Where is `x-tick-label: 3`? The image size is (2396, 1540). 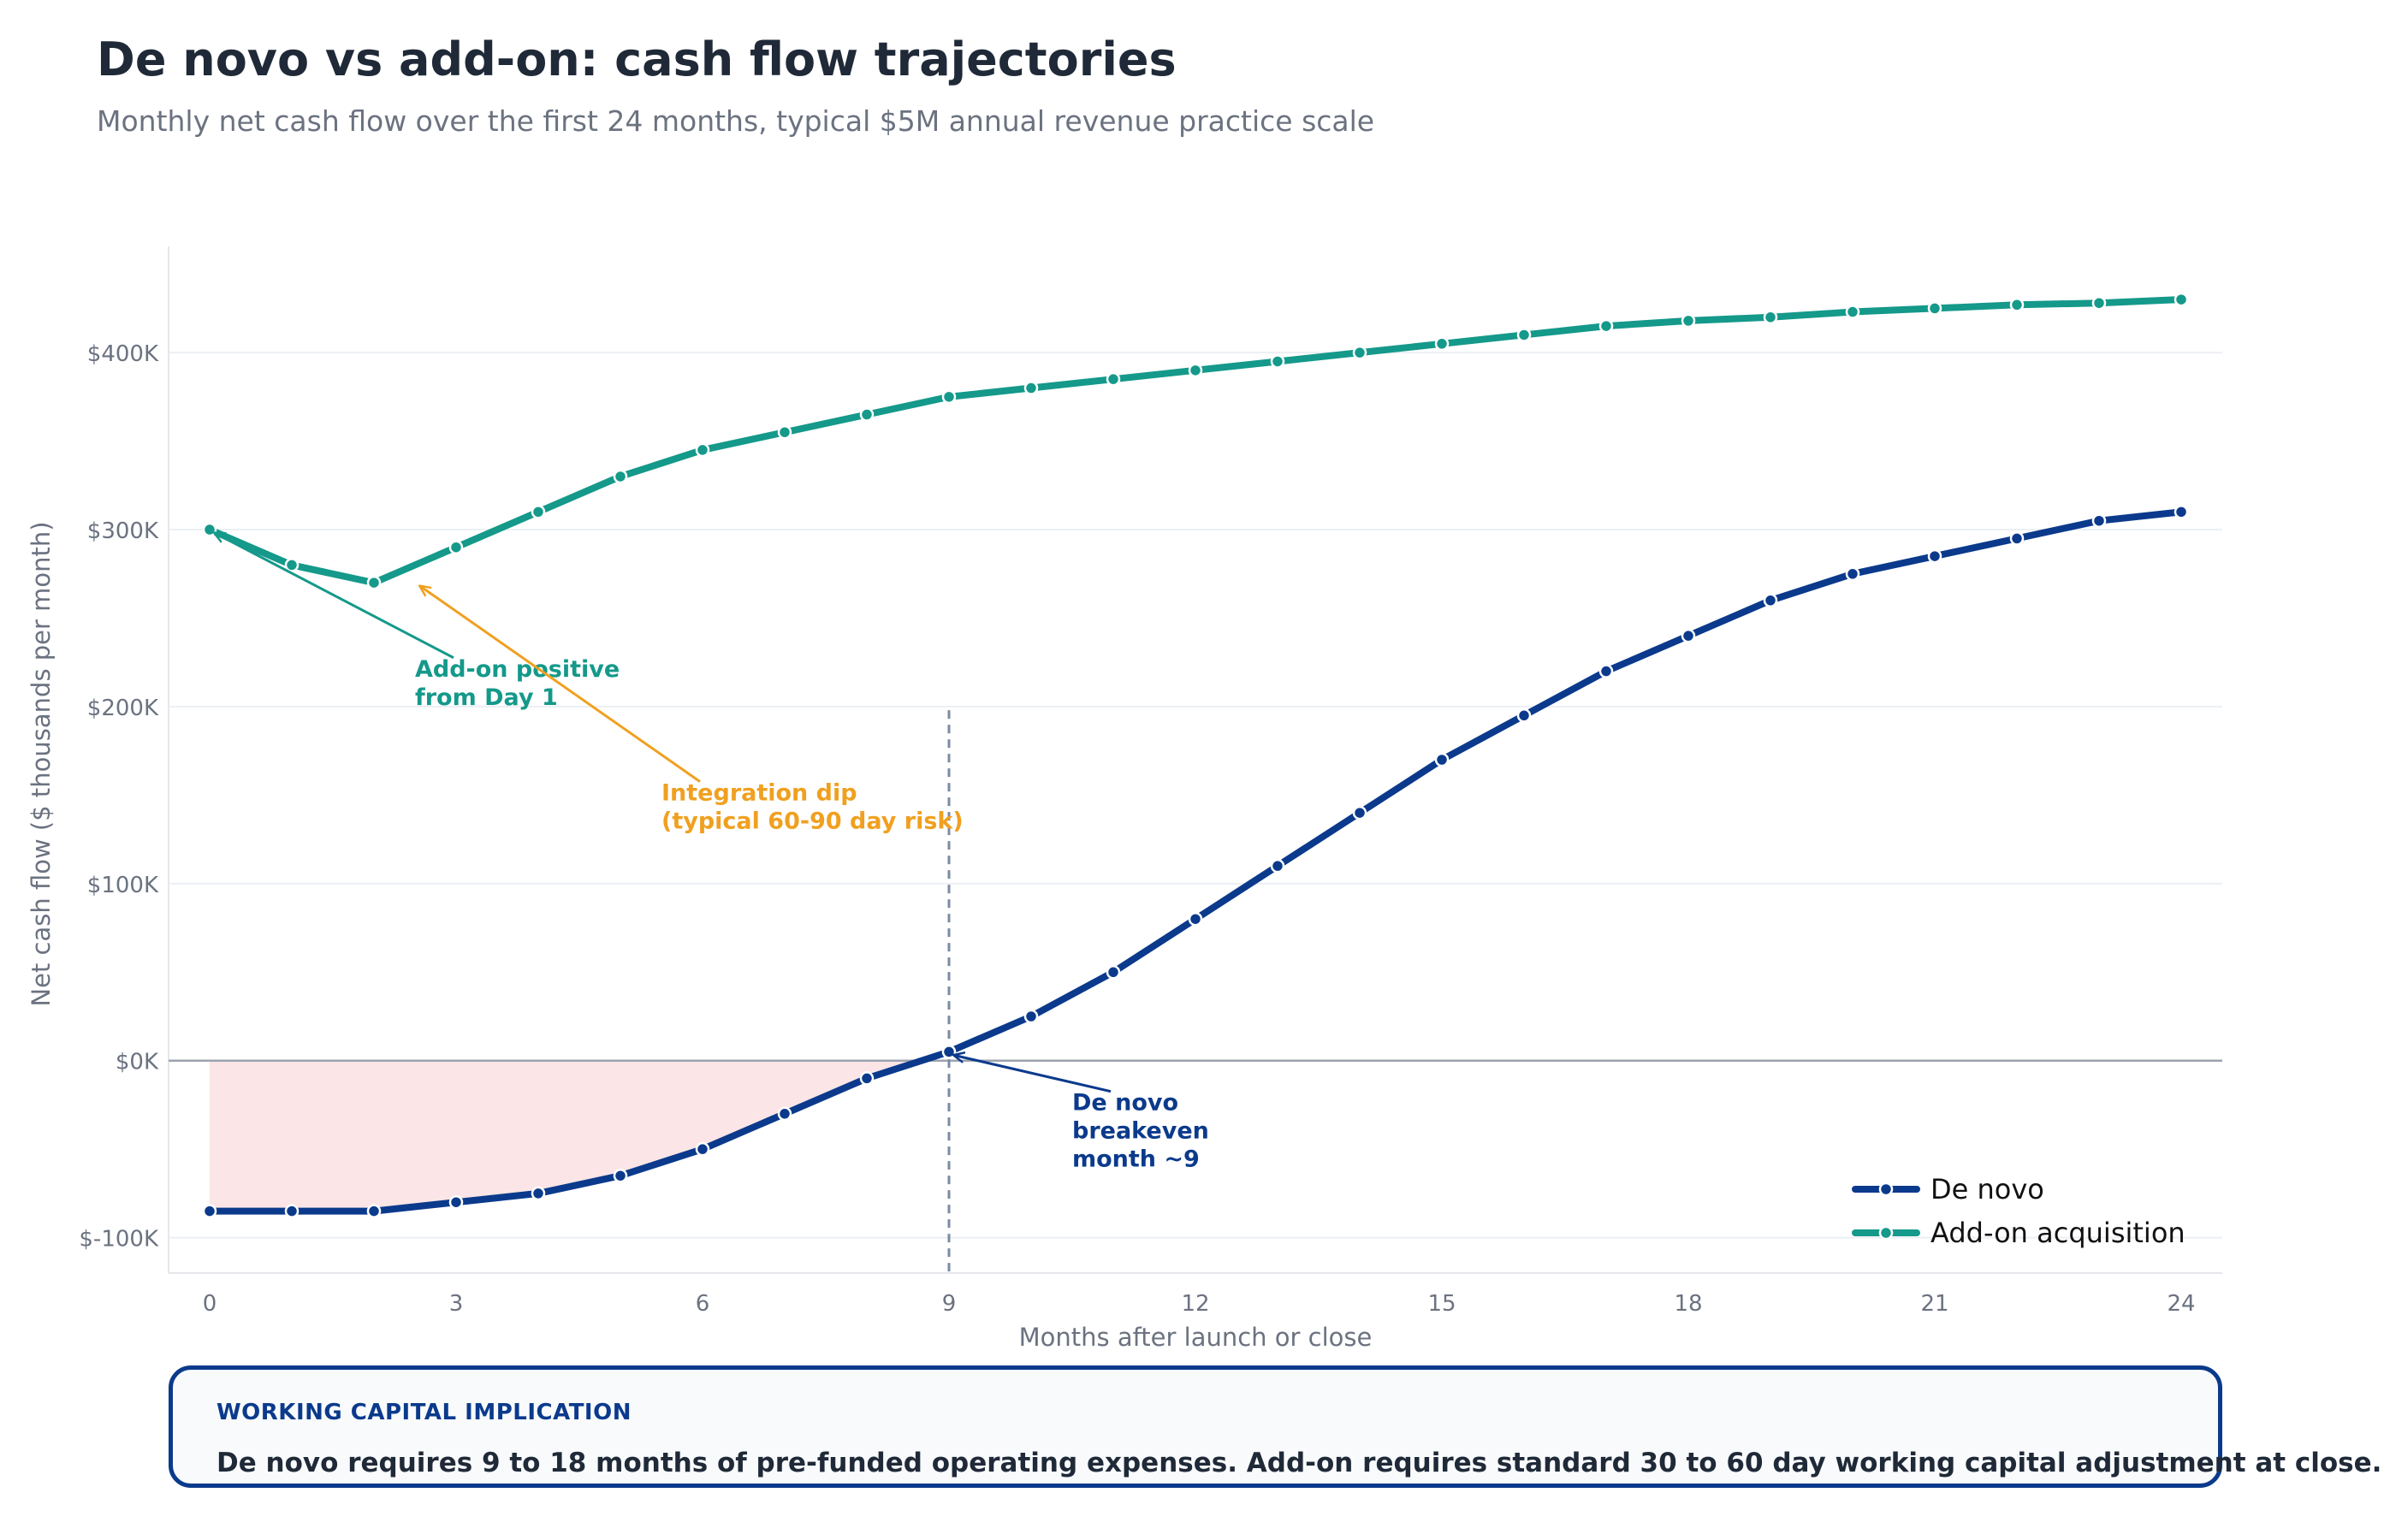
x-tick-label: 3 is located at coordinates (456, 1304).